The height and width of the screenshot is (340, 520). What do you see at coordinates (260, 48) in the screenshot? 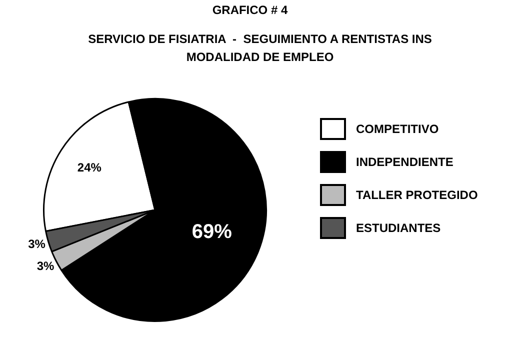
I see `chart-subtitle: SERVICIO DE FISIATRIA - SEGUIMIENTO A RENTISTAS INS MODALIDAD DE EMPLEO` at bounding box center [260, 48].